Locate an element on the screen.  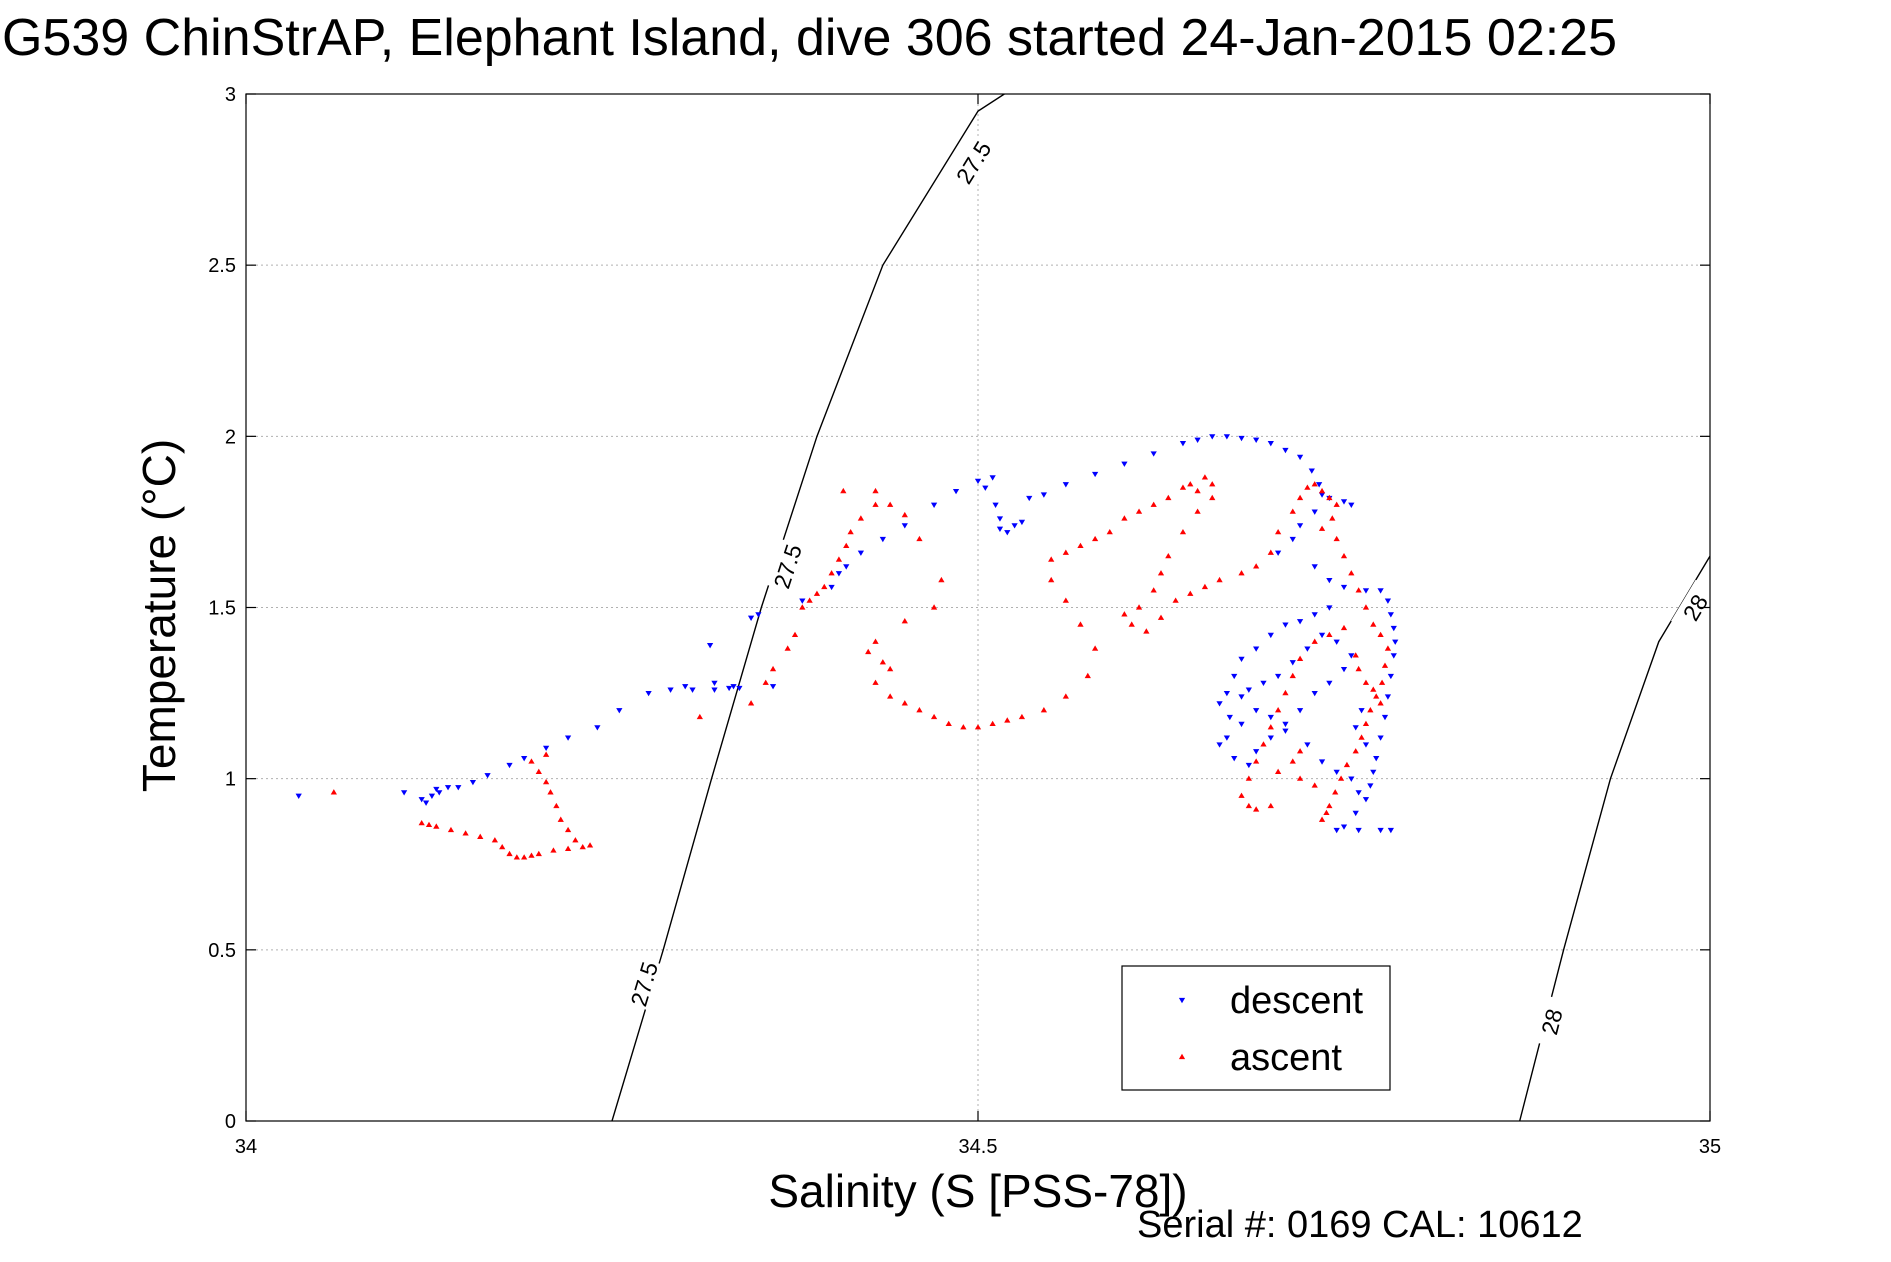
y-tick-label: 0.5 is located at coordinates (222, 951).